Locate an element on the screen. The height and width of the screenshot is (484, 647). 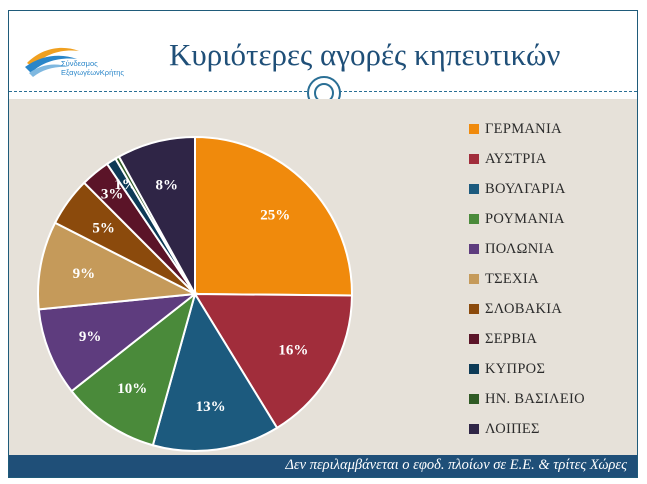
data-label-0: 25% is located at coordinates (275, 215).